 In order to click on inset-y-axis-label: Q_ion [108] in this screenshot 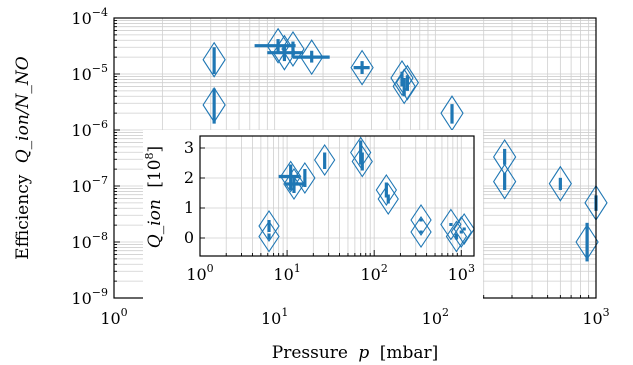, I will do `click(154, 197)`.